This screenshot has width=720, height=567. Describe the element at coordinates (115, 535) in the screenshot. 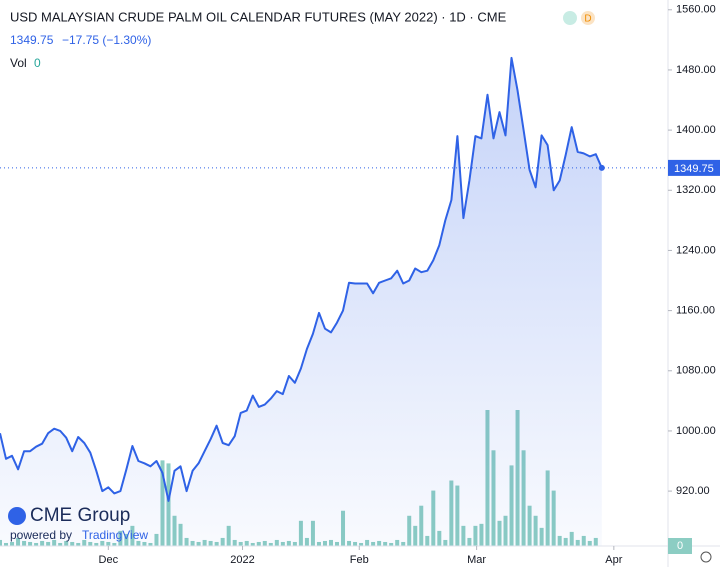

I see `provider: TradingView` at that location.